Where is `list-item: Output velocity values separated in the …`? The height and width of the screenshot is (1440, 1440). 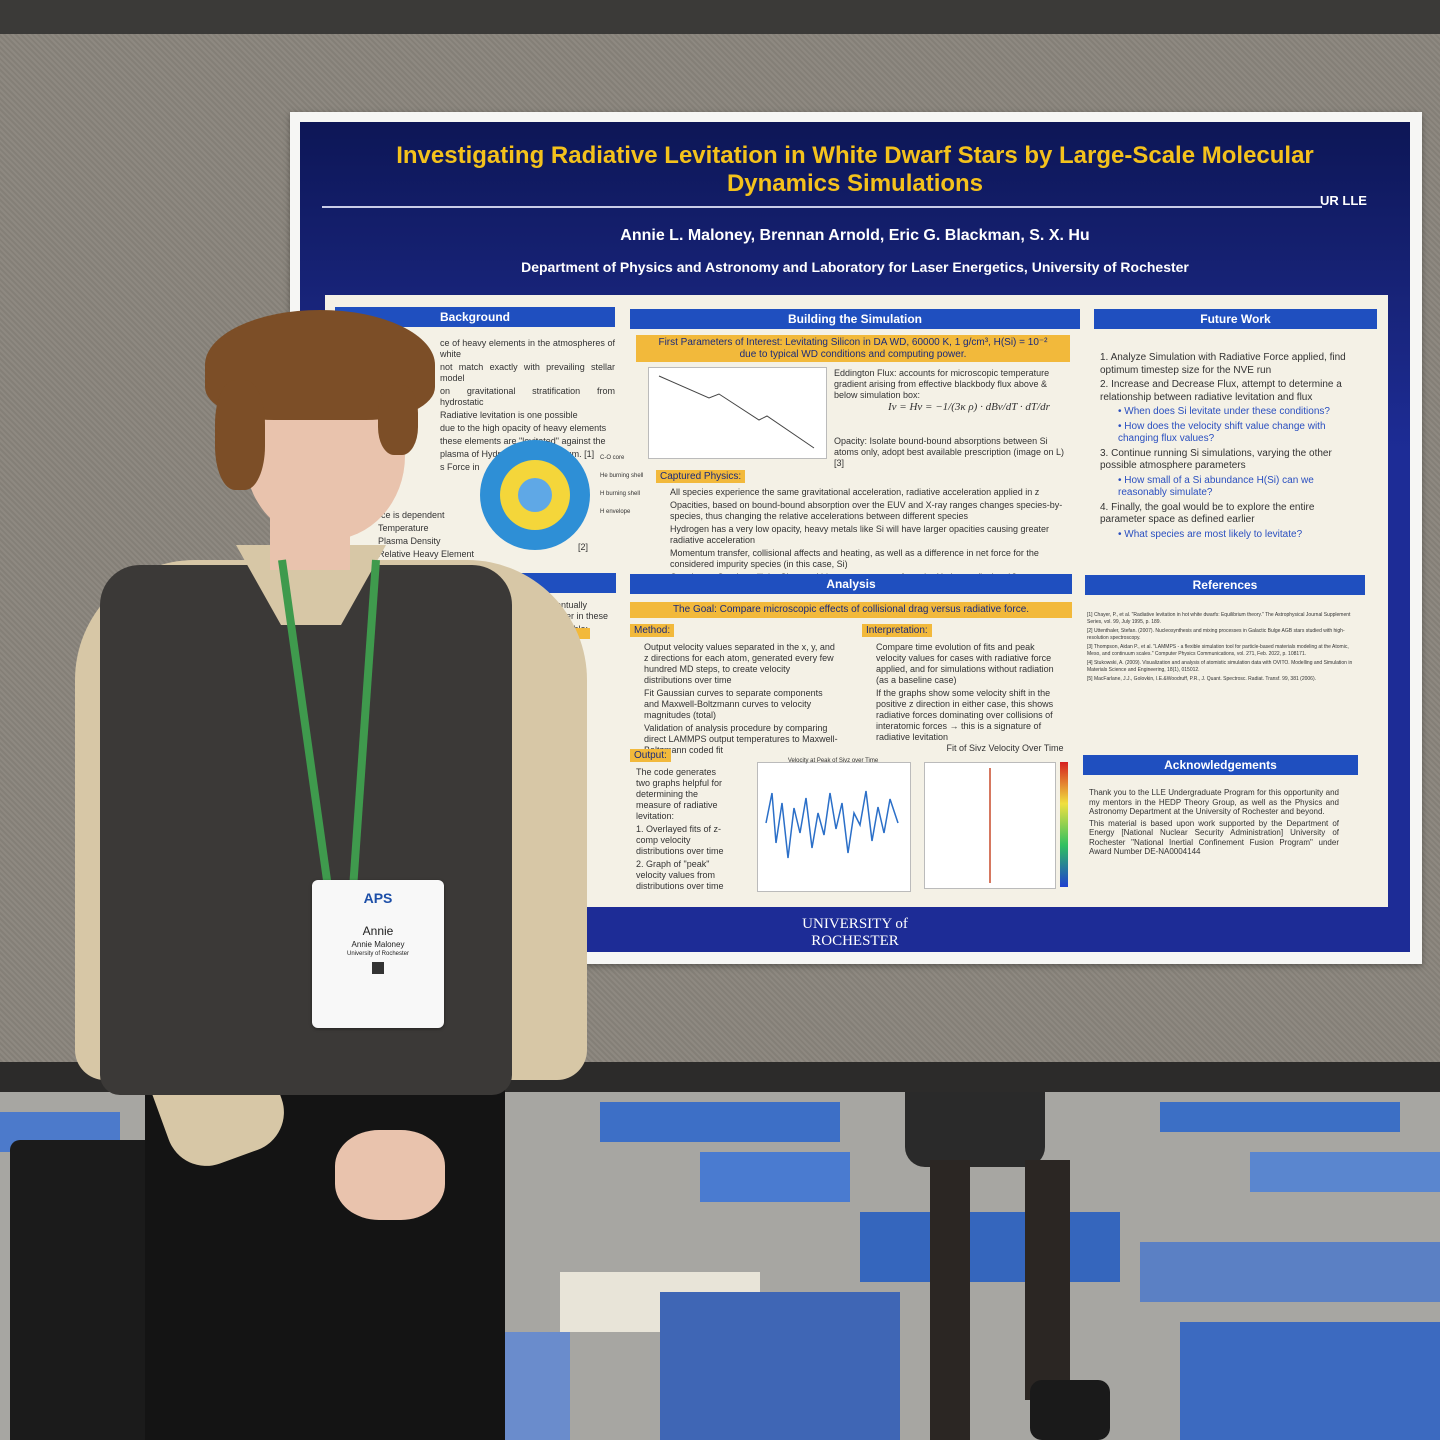 list-item: Output velocity values separated in the … is located at coordinates (739, 663).